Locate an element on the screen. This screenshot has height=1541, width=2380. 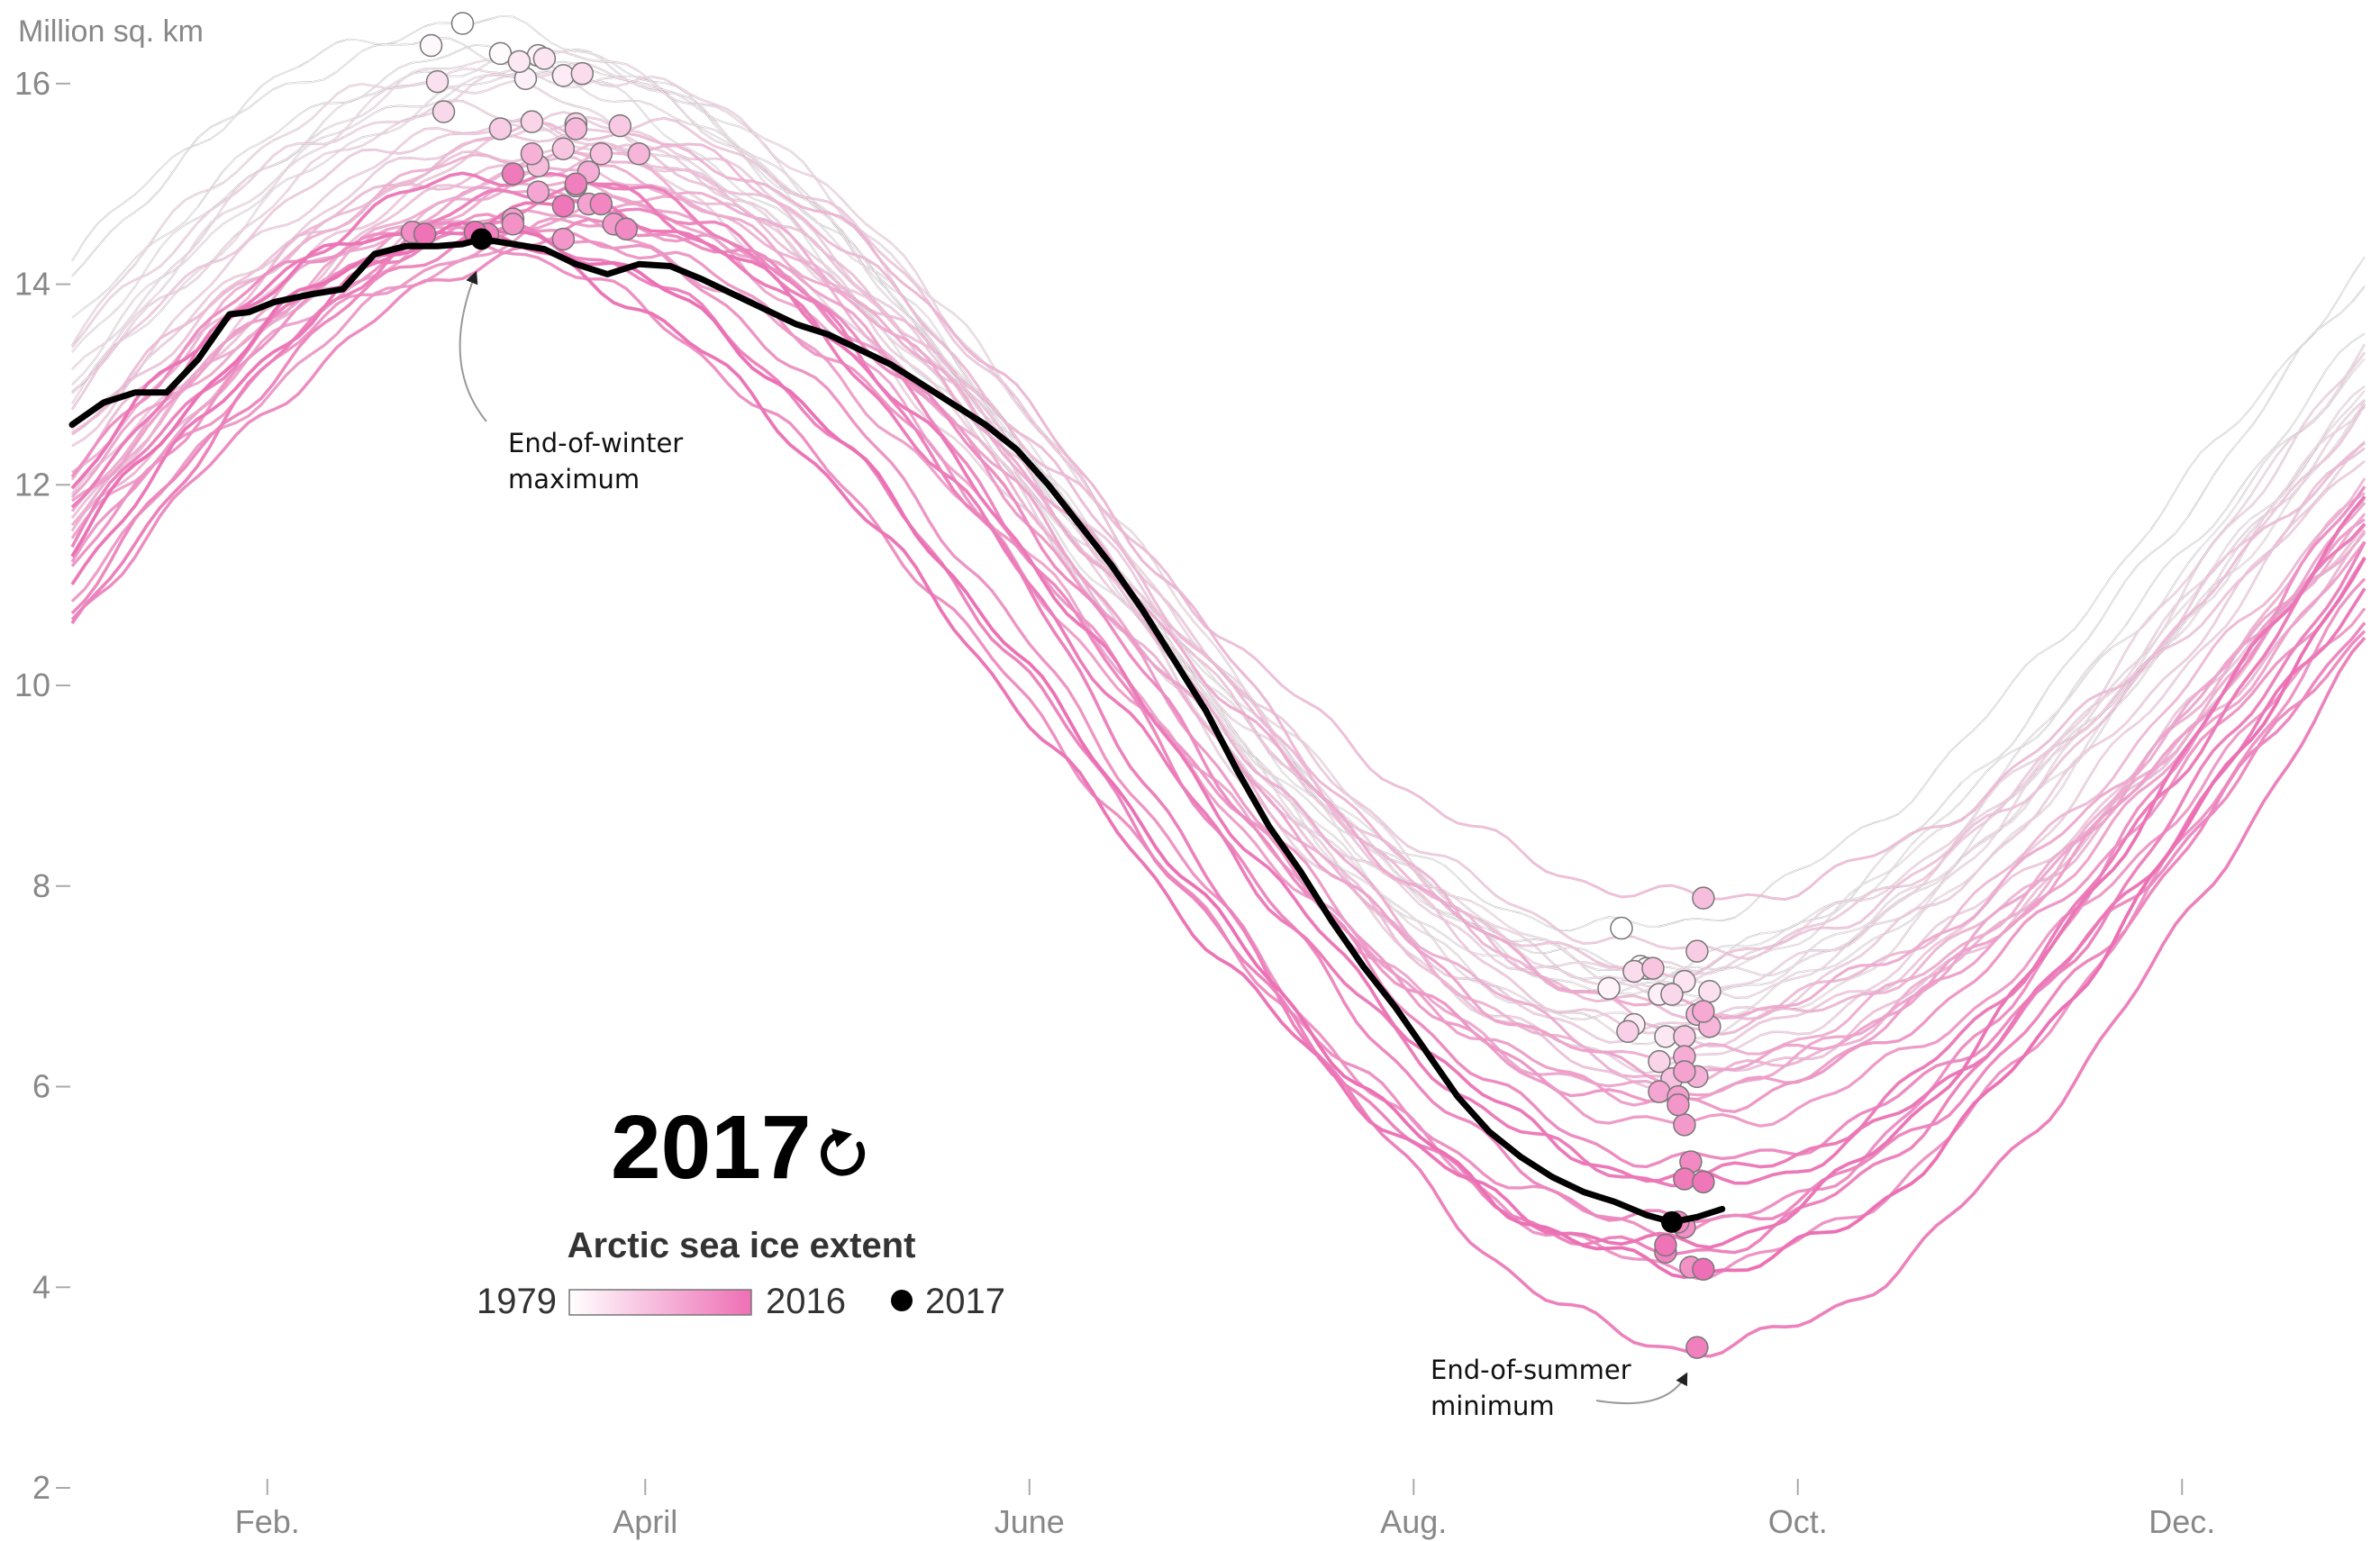
x-tick-label: Dec. is located at coordinates (2182, 1521).